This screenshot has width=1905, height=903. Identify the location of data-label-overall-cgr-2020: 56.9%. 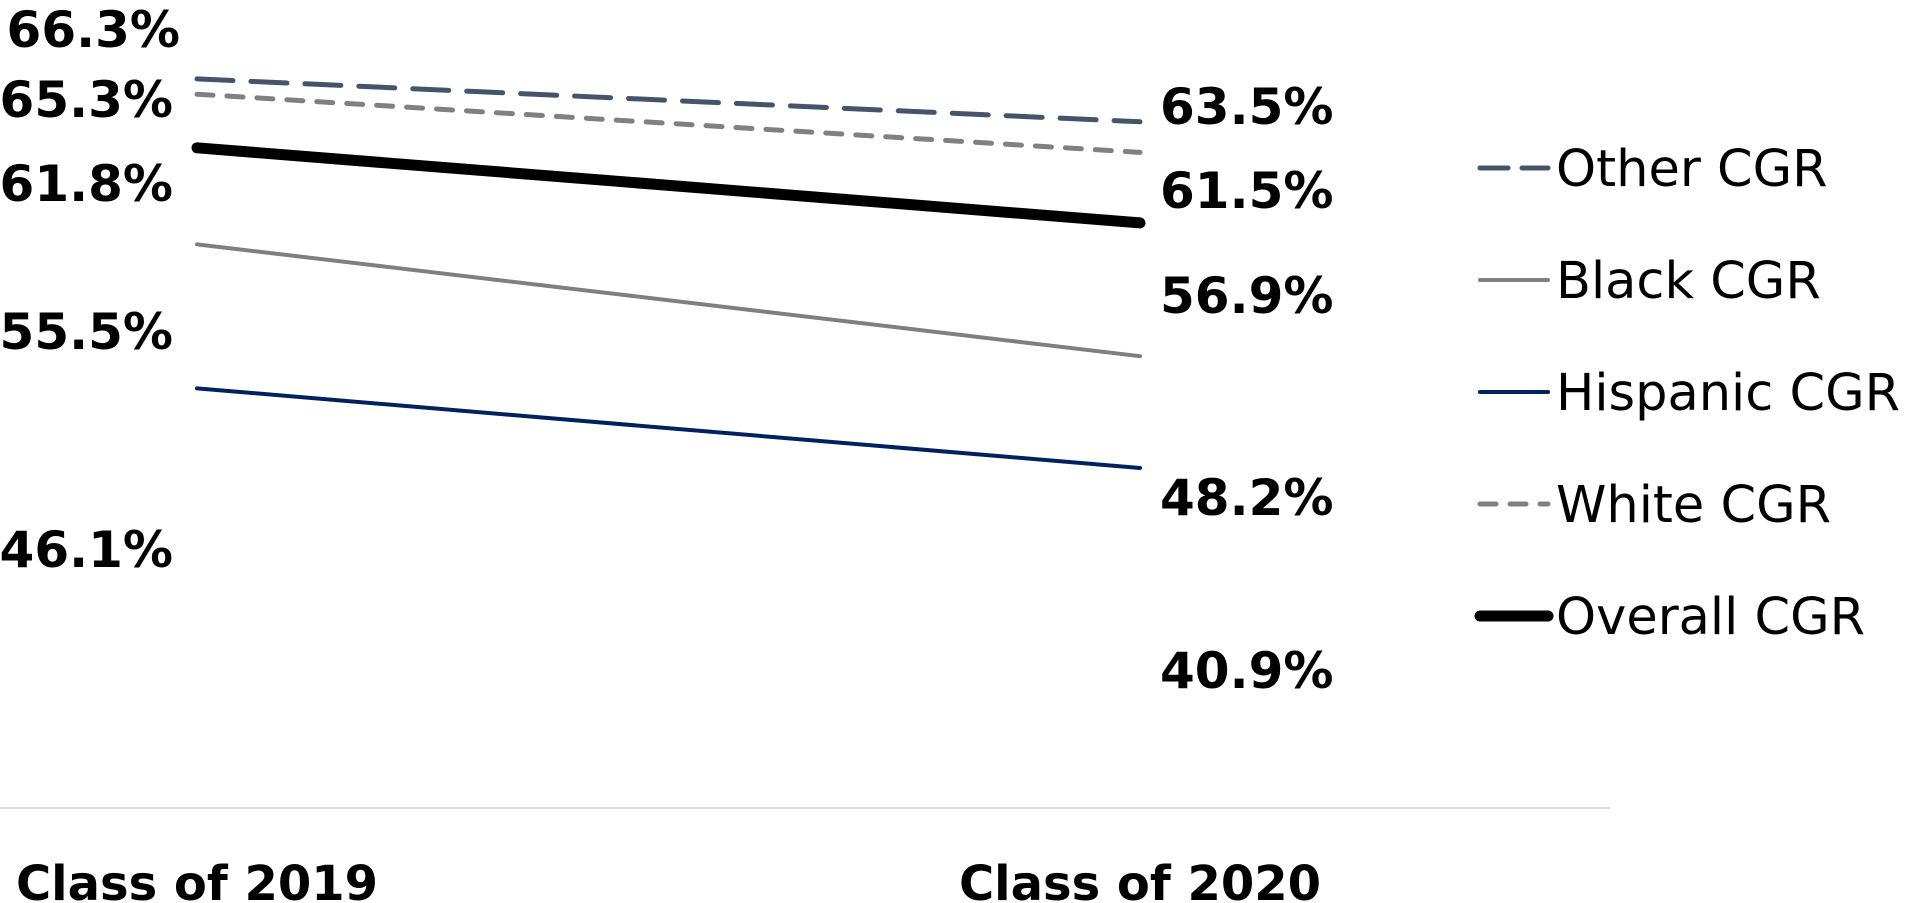
(1246, 296).